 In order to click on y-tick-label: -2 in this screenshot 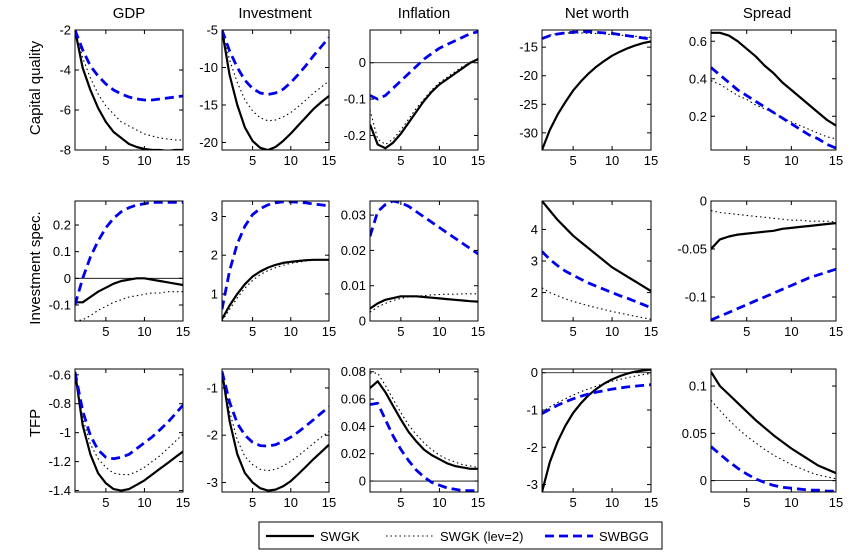, I will do `click(212, 435)`.